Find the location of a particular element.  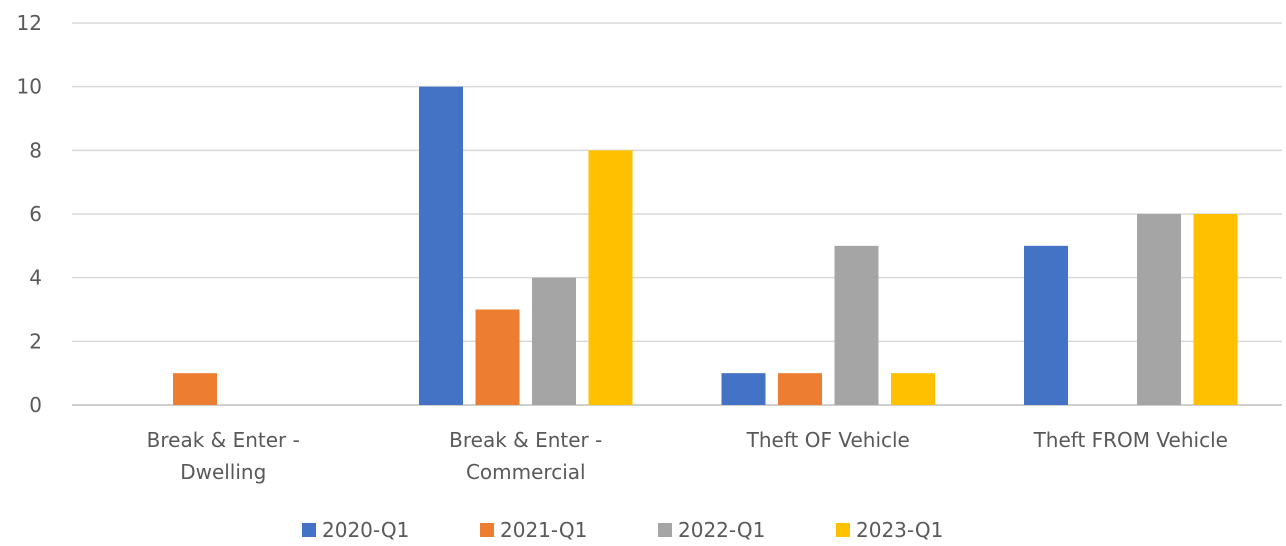

bar-2022-q1-cat2 is located at coordinates (856, 325).